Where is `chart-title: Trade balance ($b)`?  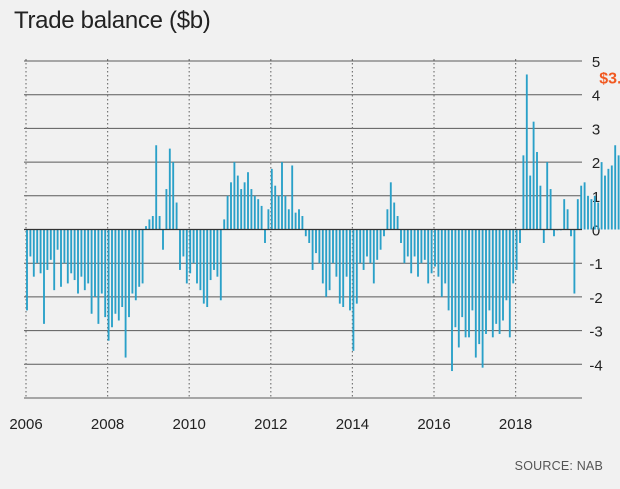
chart-title: Trade balance ($b) is located at coordinates (112, 20).